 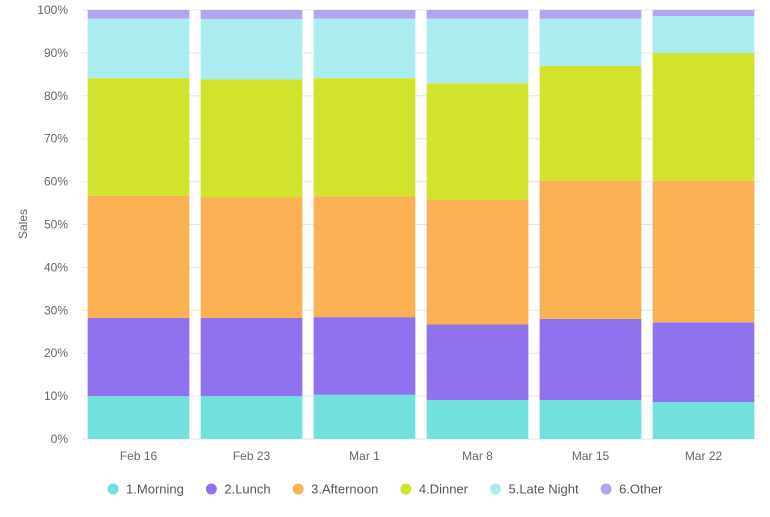 I want to click on x-tick-label: Mar 8, so click(x=477, y=456).